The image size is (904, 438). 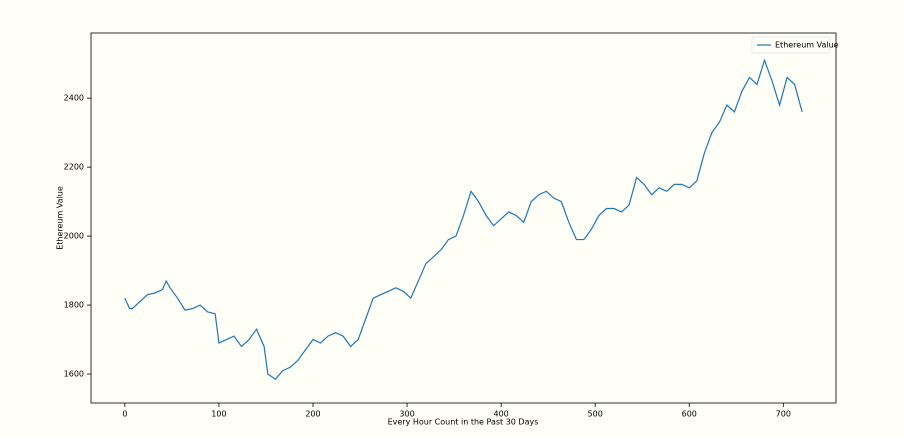 I want to click on y-tick-label: 1600, so click(x=74, y=374).